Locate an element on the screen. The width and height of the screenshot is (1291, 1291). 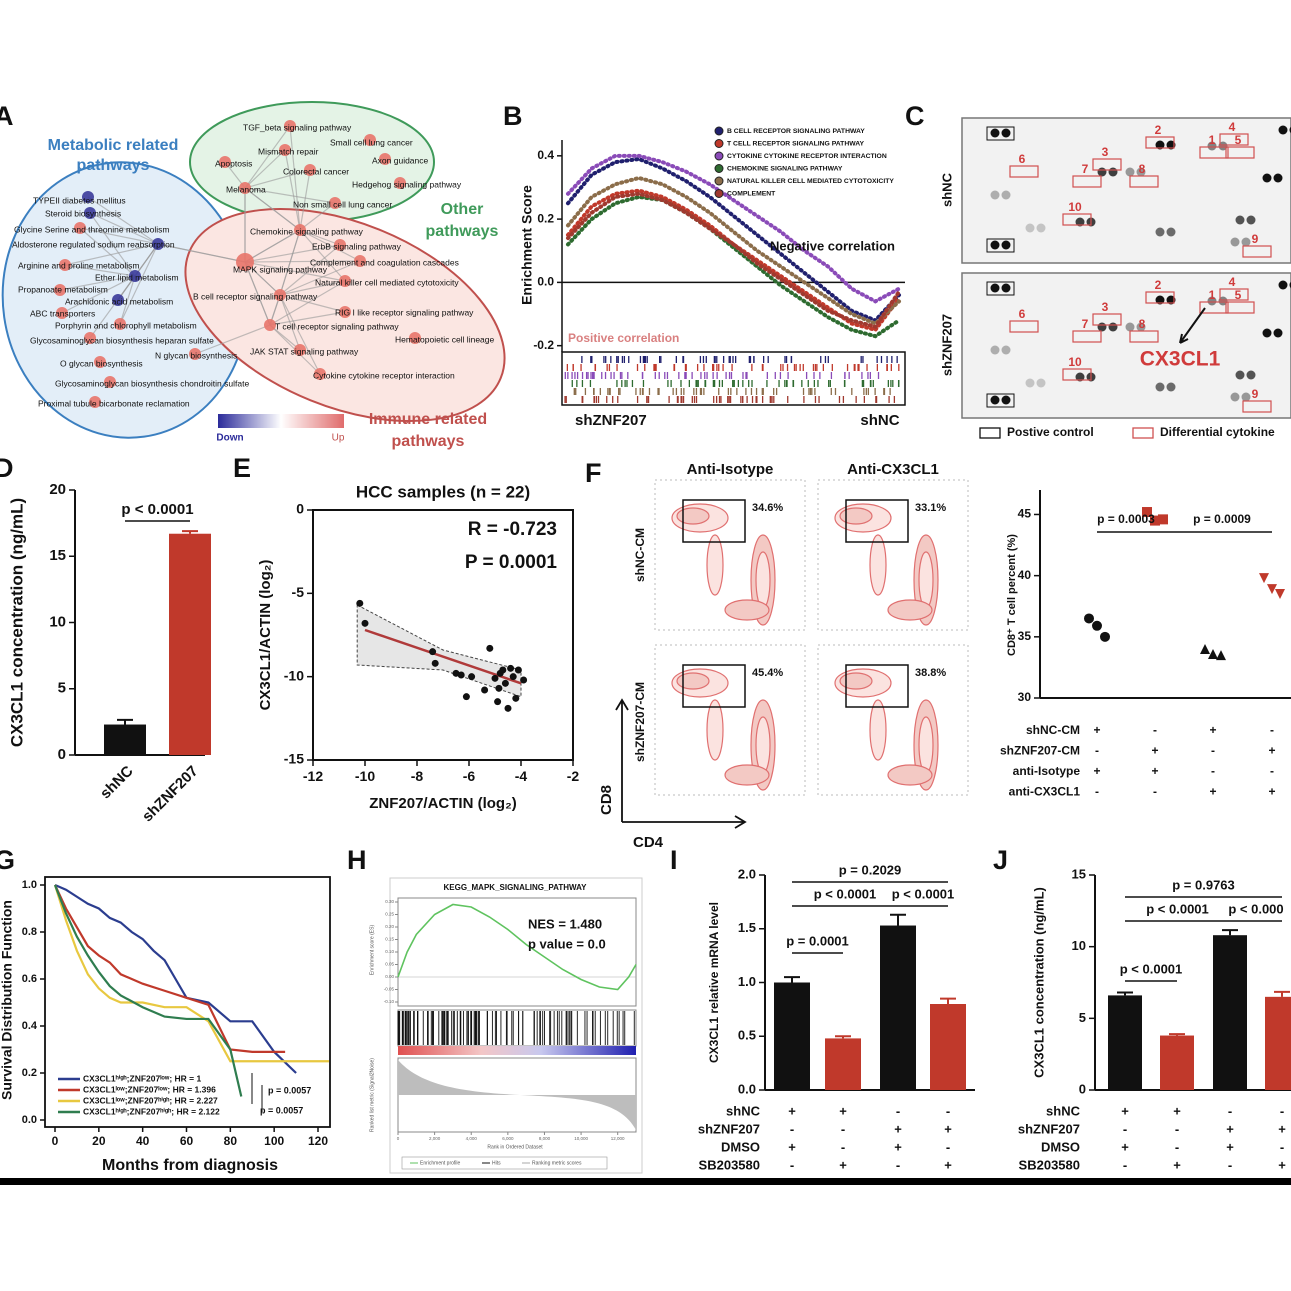
legend-frame is located at coordinates (504, 1163).